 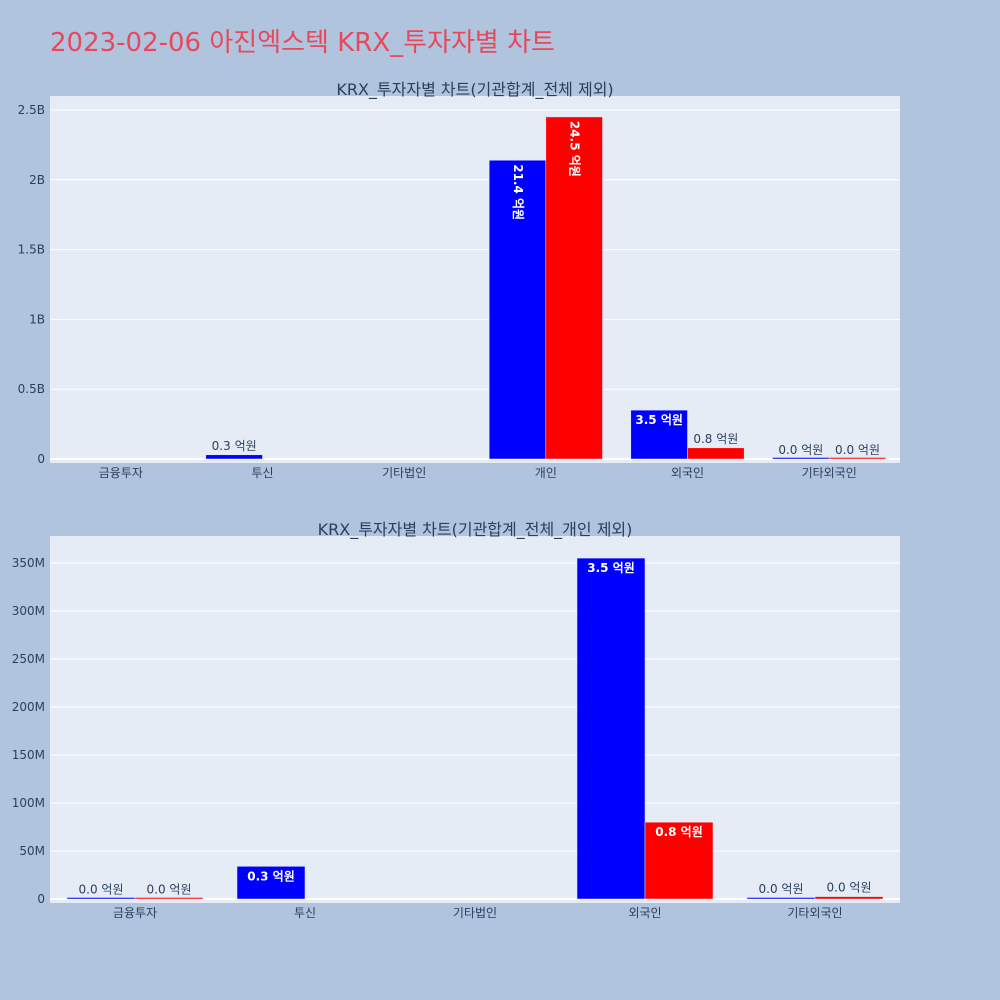 I want to click on y-tick-label: 50M, so click(x=32, y=851).